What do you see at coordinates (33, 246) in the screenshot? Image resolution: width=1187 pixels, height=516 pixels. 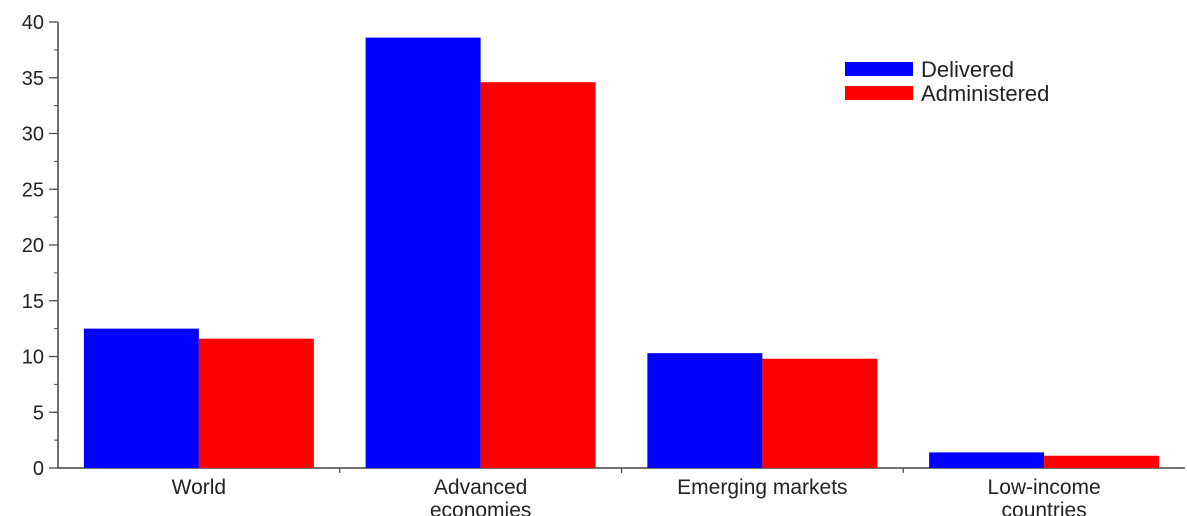 I see `y-tick-label: 20` at bounding box center [33, 246].